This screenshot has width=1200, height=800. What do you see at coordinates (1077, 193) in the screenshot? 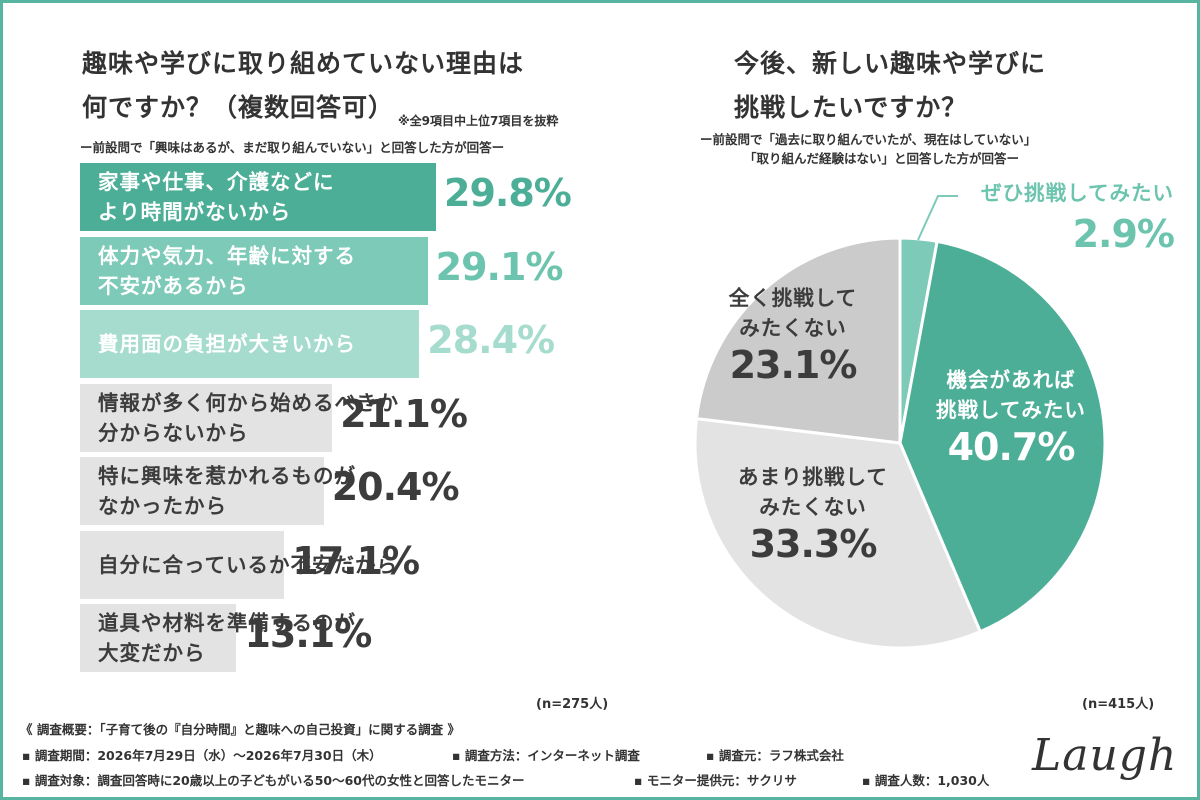
I see `pie-category-label: ぜひ挑戦してみたい` at bounding box center [1077, 193].